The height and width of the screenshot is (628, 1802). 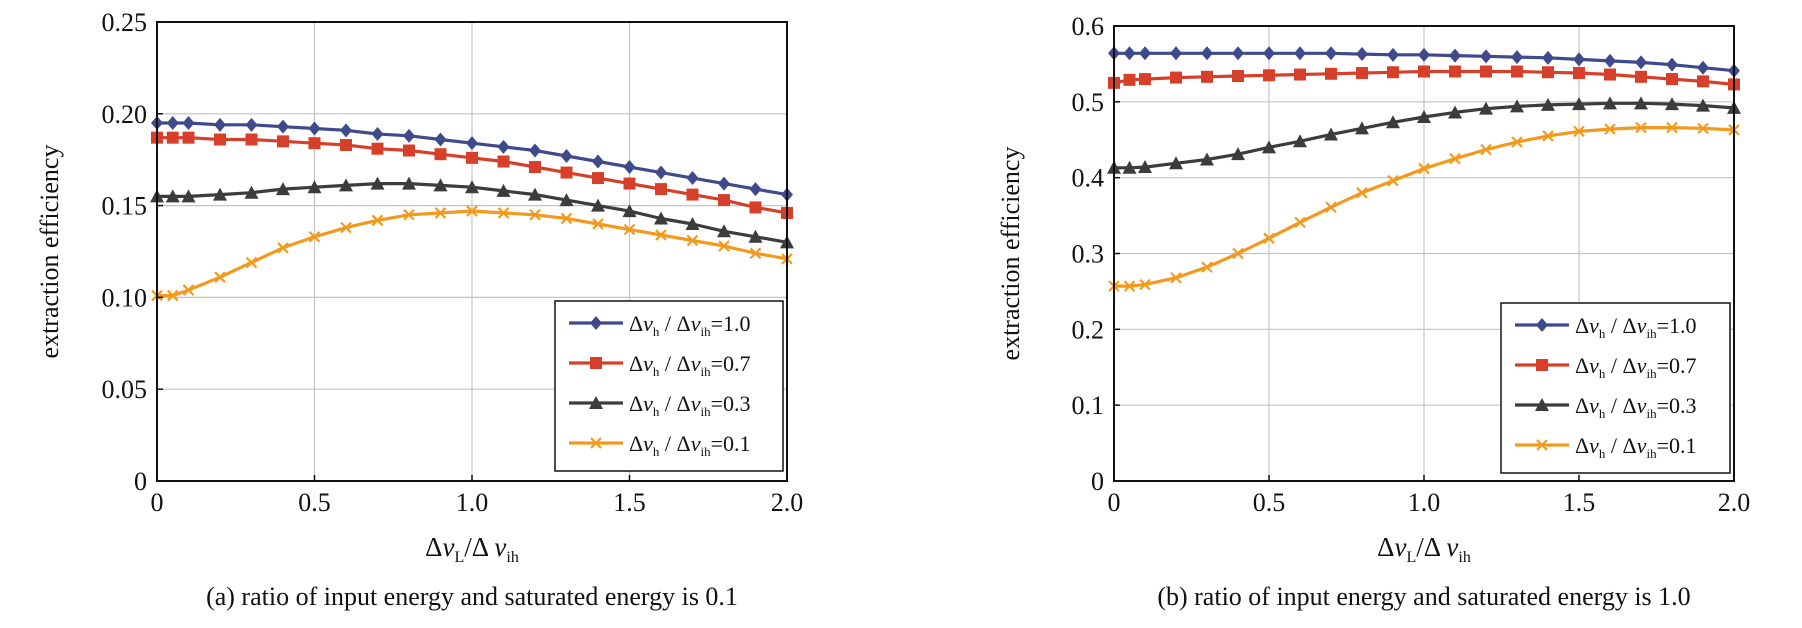 What do you see at coordinates (1088, 102) in the screenshot?
I see `y-tick-label: 0.5` at bounding box center [1088, 102].